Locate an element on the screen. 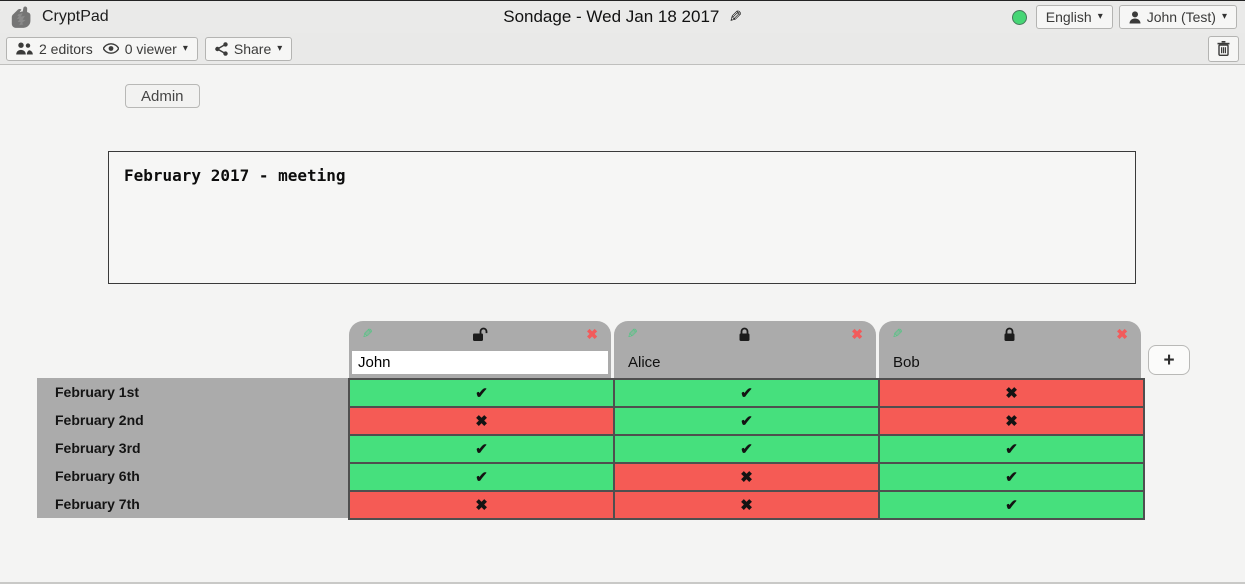 This screenshot has width=1245, height=584. delete-document-button is located at coordinates (1223, 48).